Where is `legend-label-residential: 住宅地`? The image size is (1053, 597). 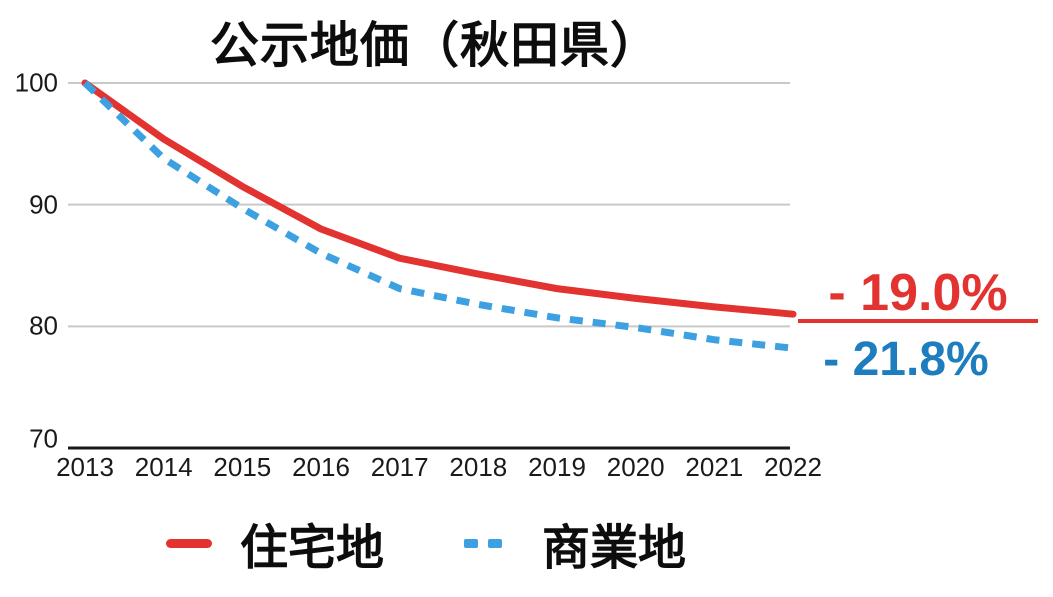
legend-label-residential: 住宅地 is located at coordinates (312, 548).